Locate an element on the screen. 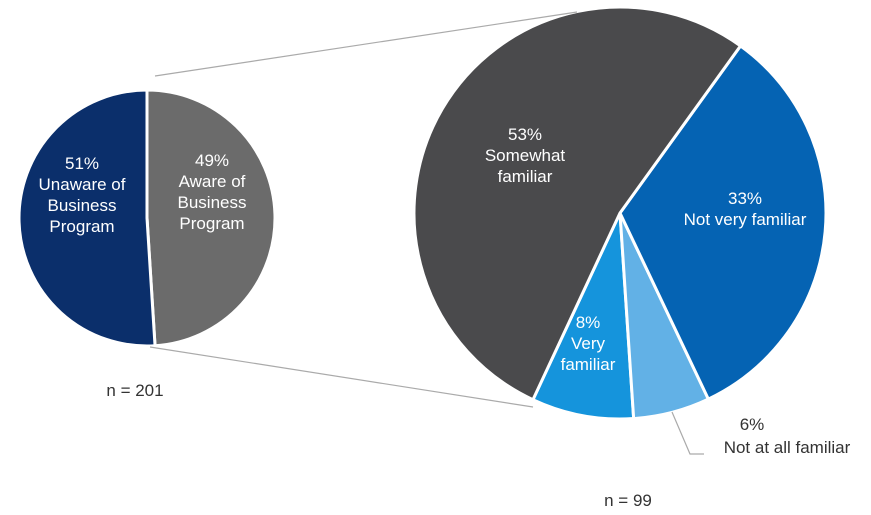  category-label: Very familiar is located at coordinates (588, 354).